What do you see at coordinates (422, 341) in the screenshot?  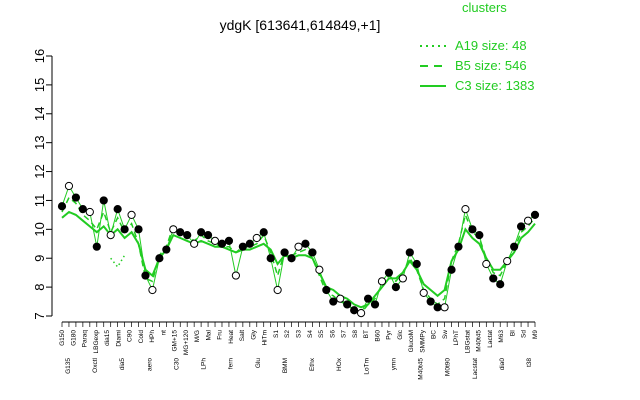 I see `x-tick-label: SMMPy` at bounding box center [422, 341].